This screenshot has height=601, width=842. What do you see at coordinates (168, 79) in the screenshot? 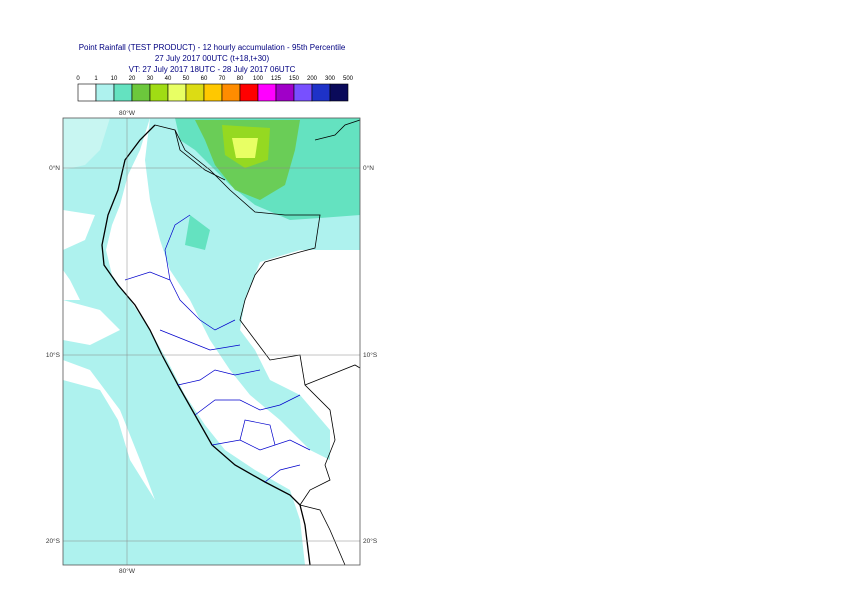
I see `legend-label: 40` at bounding box center [168, 79].